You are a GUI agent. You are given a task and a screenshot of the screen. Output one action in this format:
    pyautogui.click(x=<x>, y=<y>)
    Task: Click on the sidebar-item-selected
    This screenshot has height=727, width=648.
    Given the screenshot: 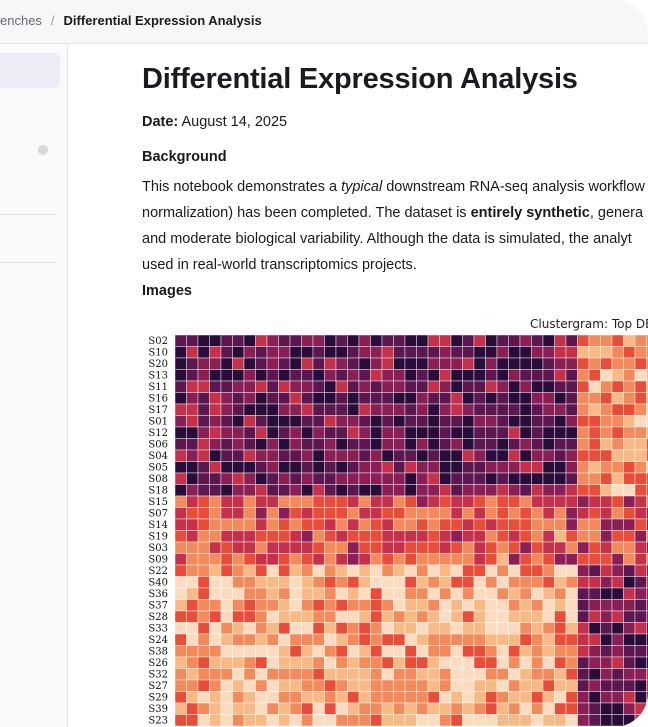 What is the action you would take?
    pyautogui.click(x=30, y=70)
    